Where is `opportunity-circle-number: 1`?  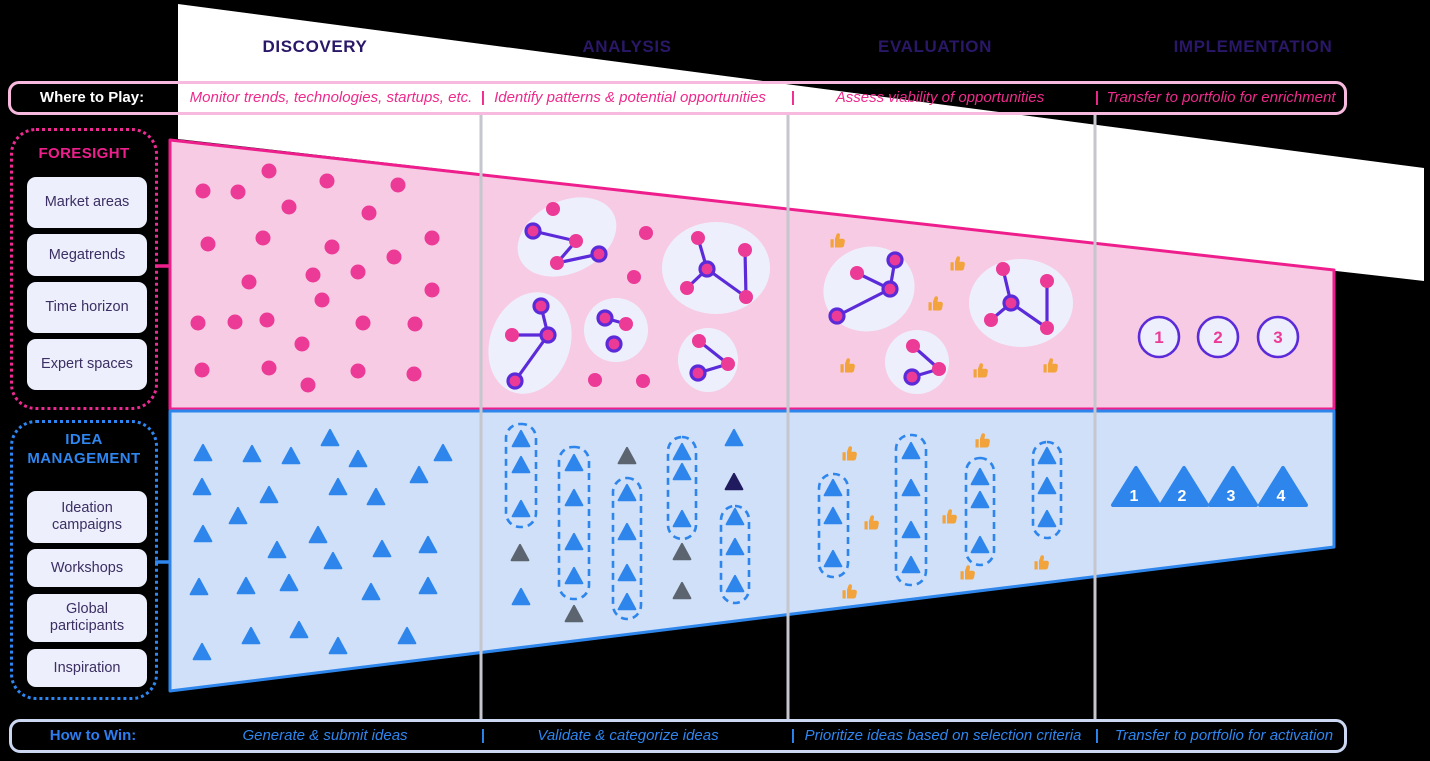
opportunity-circle-number: 1 is located at coordinates (1158, 337).